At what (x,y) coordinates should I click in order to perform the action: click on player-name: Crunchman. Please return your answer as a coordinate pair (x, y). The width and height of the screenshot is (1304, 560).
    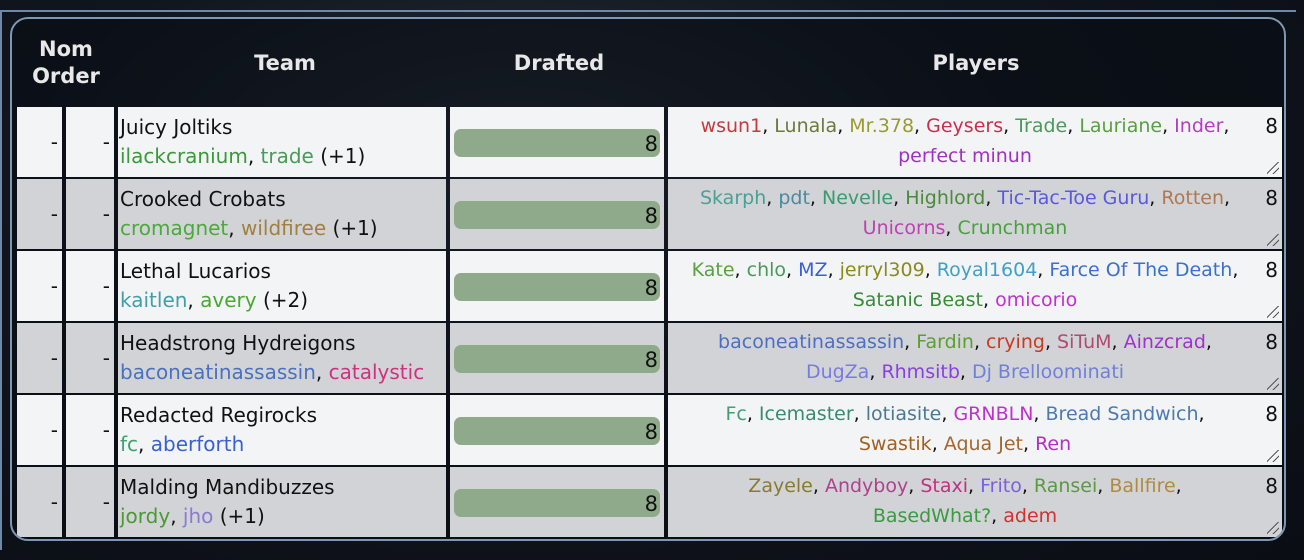
    Looking at the image, I should click on (1012, 228).